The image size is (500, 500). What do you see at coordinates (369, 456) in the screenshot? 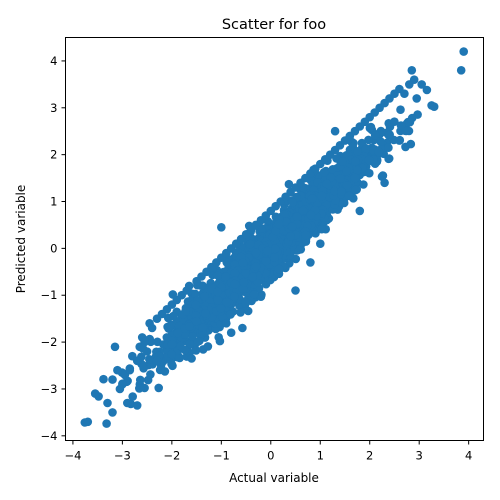
I see `x-tick-label: 2` at bounding box center [369, 456].